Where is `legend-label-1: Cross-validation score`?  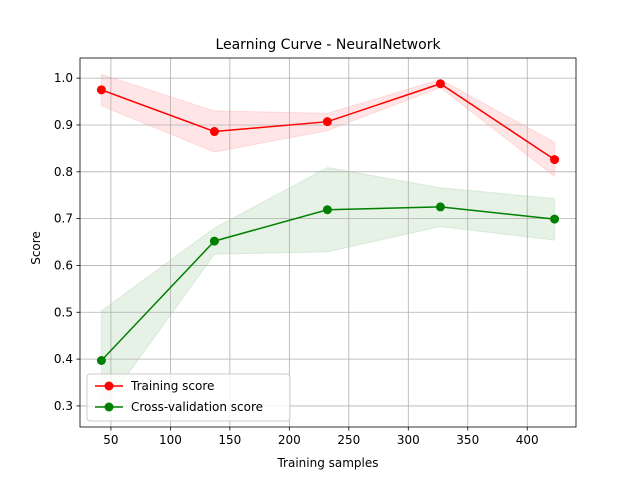 legend-label-1: Cross-validation score is located at coordinates (197, 407).